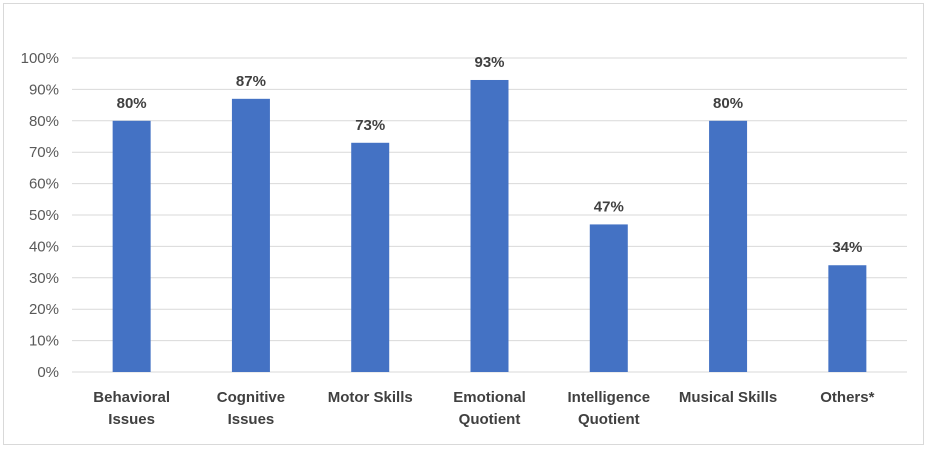 The height and width of the screenshot is (450, 929). I want to click on y-tick-label: 40%, so click(44, 246).